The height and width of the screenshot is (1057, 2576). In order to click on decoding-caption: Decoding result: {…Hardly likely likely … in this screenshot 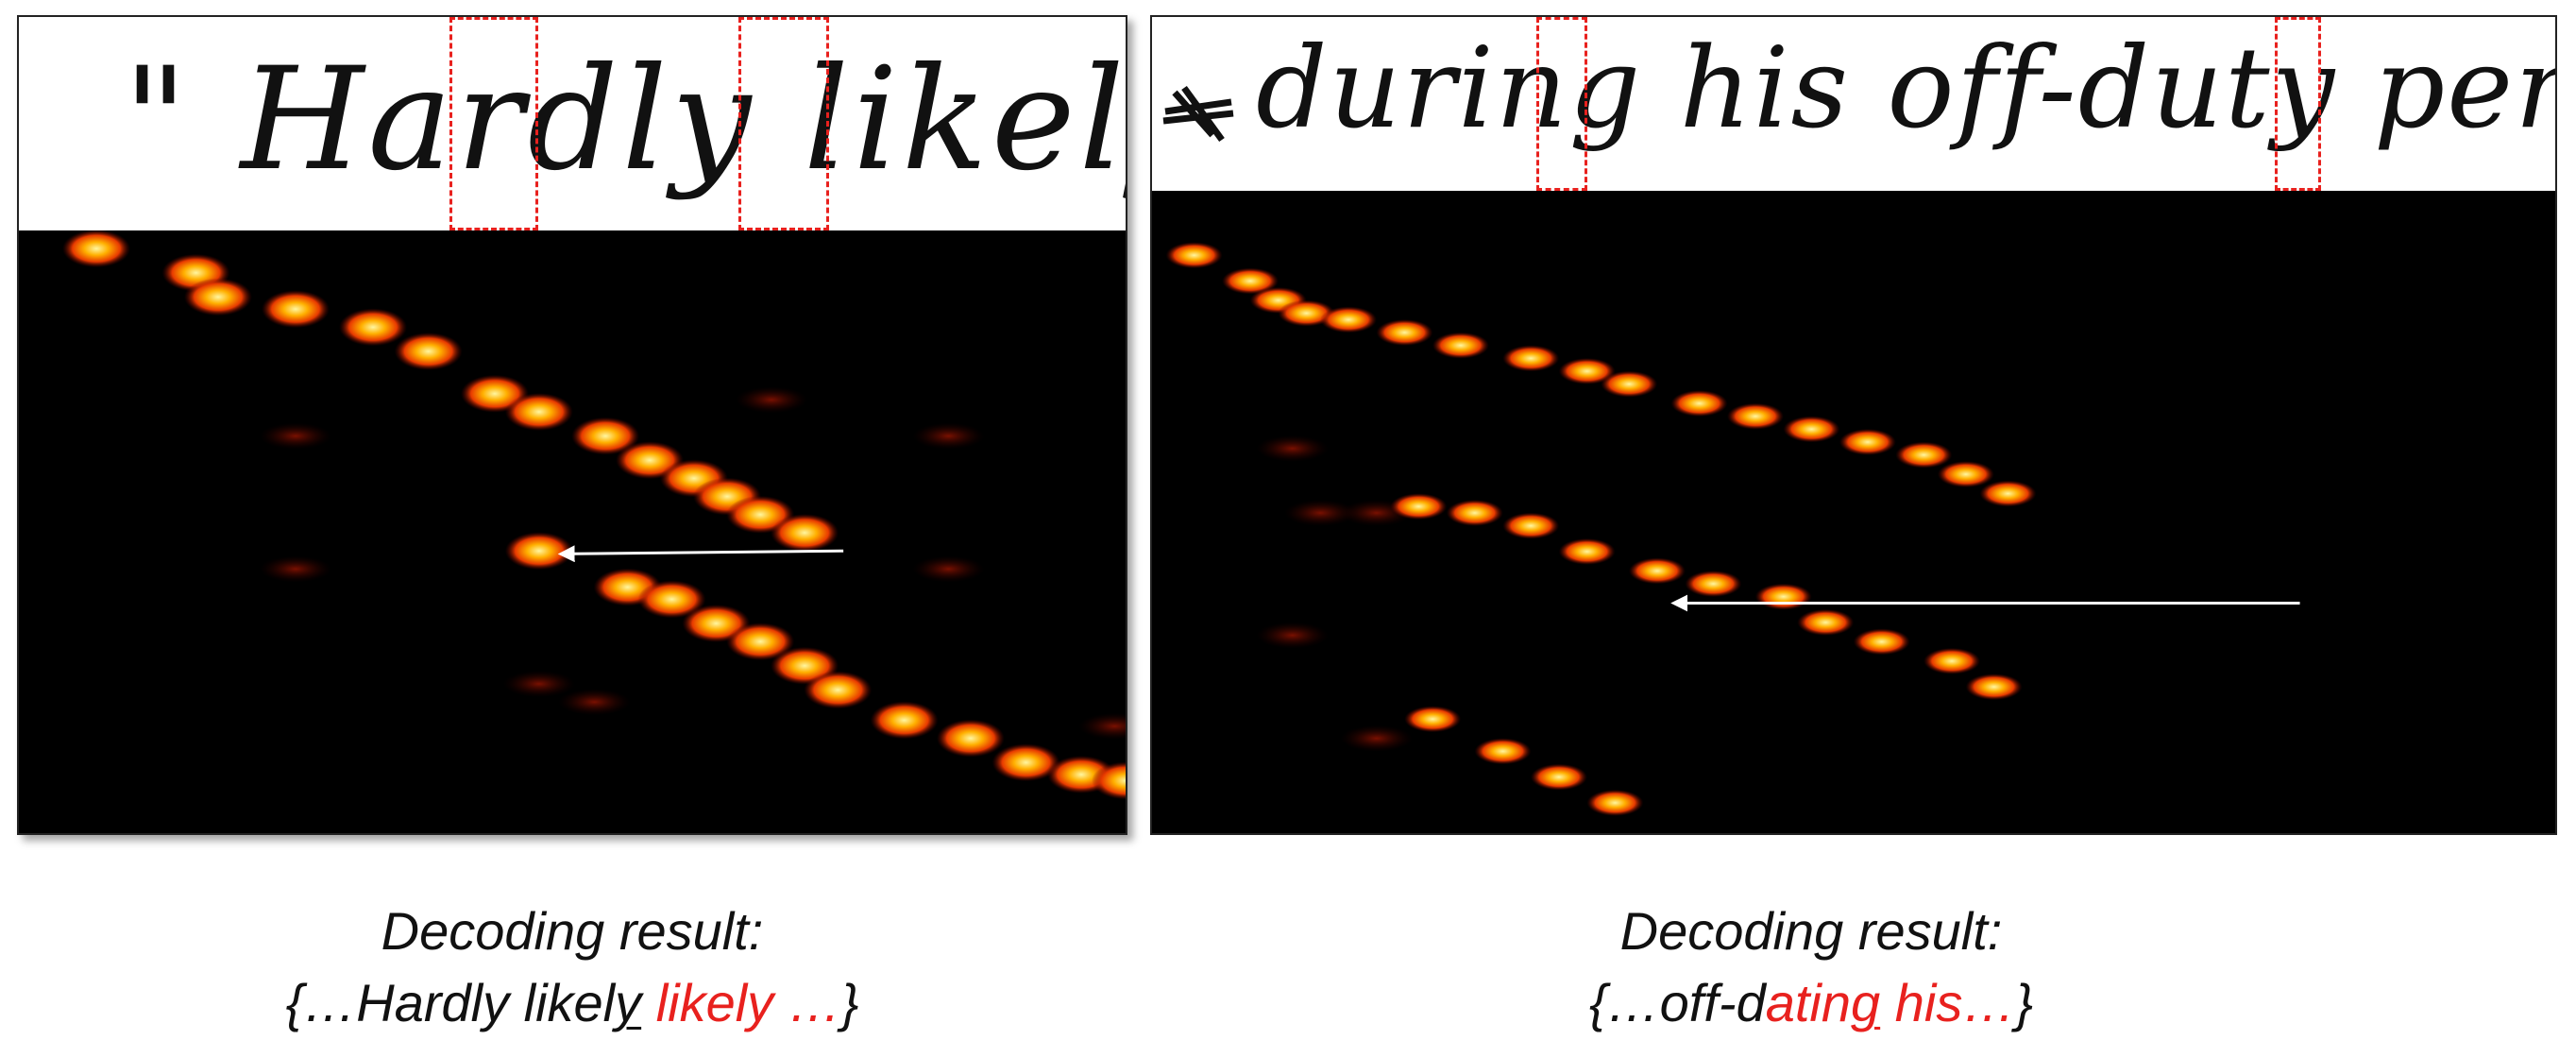, I will do `click(572, 967)`.